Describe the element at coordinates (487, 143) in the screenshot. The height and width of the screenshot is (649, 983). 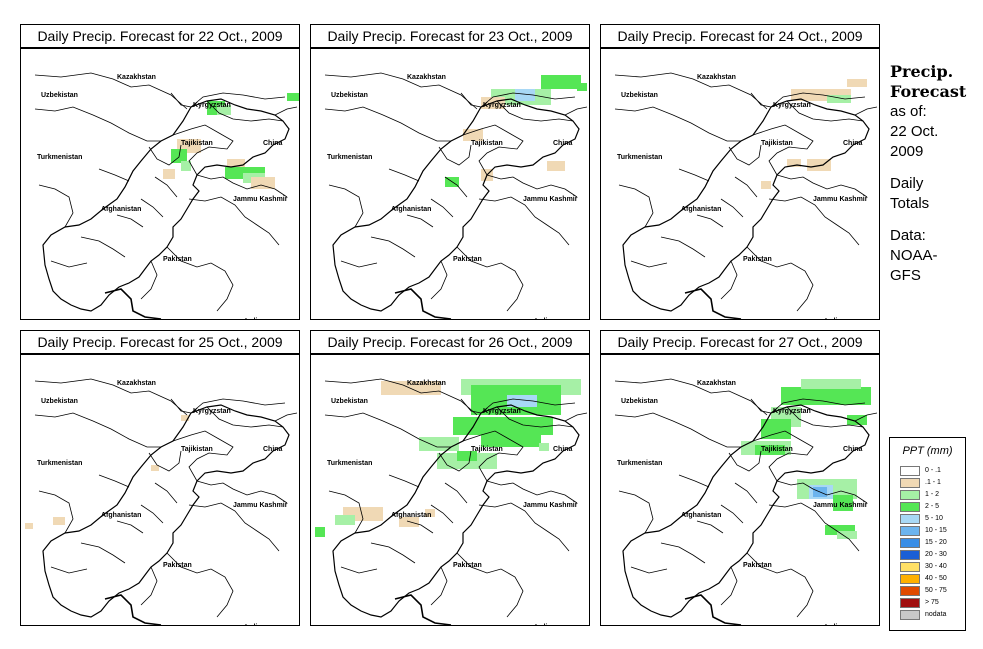
I see `map-label-tajikistan: Tajikistan` at that location.